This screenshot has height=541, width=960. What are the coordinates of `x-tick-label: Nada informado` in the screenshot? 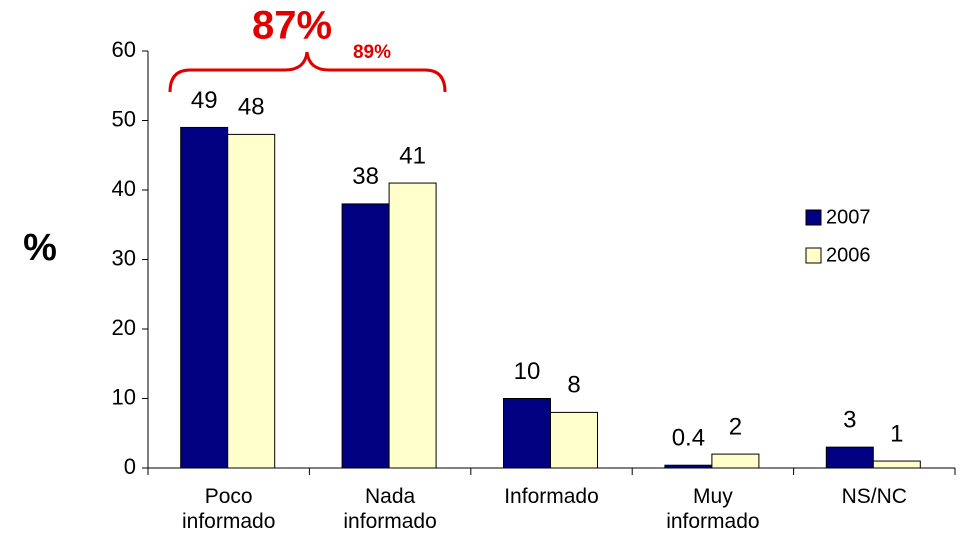 It's located at (390, 509).